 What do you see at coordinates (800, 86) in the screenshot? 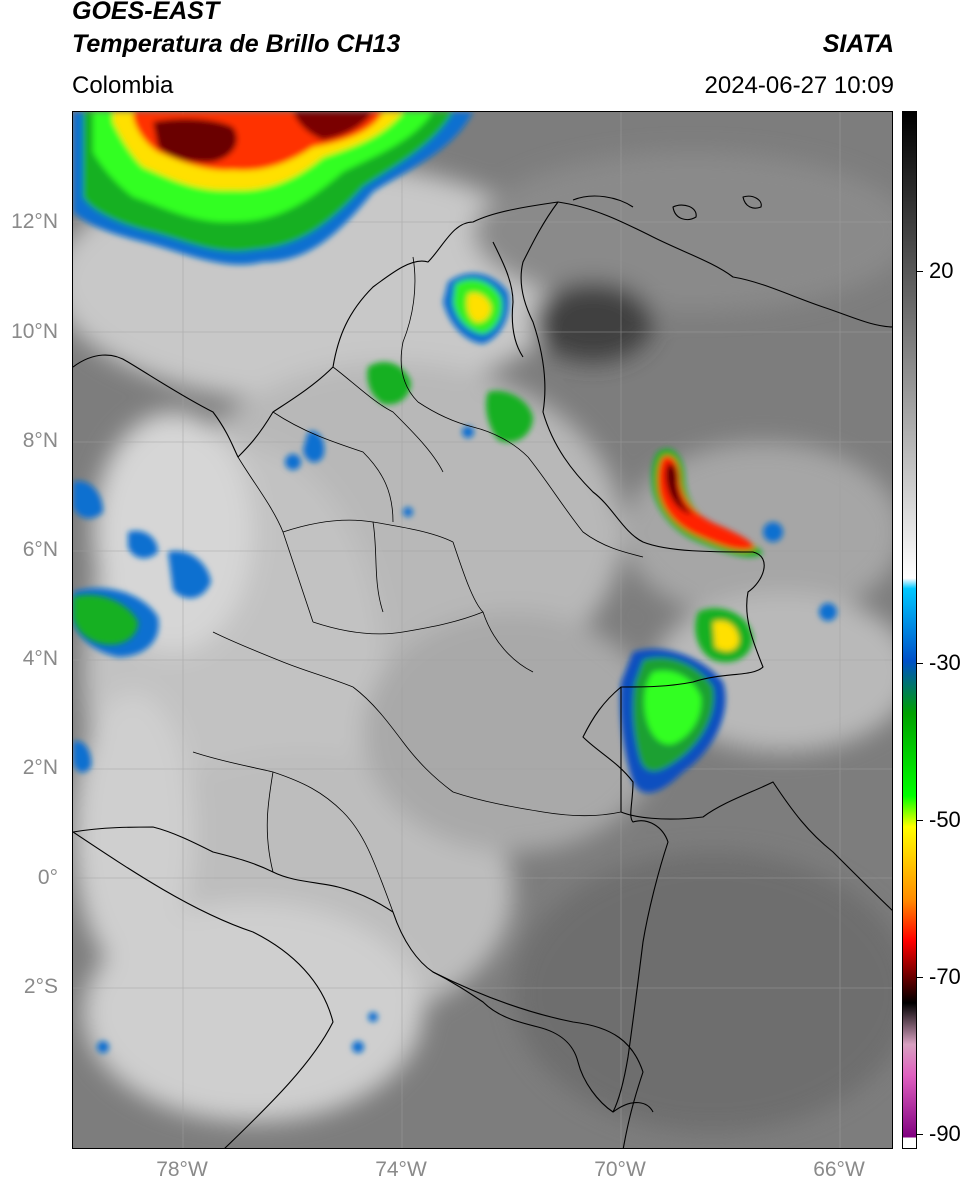
I see `timestamp-label: 2024-06-27 10:09` at bounding box center [800, 86].